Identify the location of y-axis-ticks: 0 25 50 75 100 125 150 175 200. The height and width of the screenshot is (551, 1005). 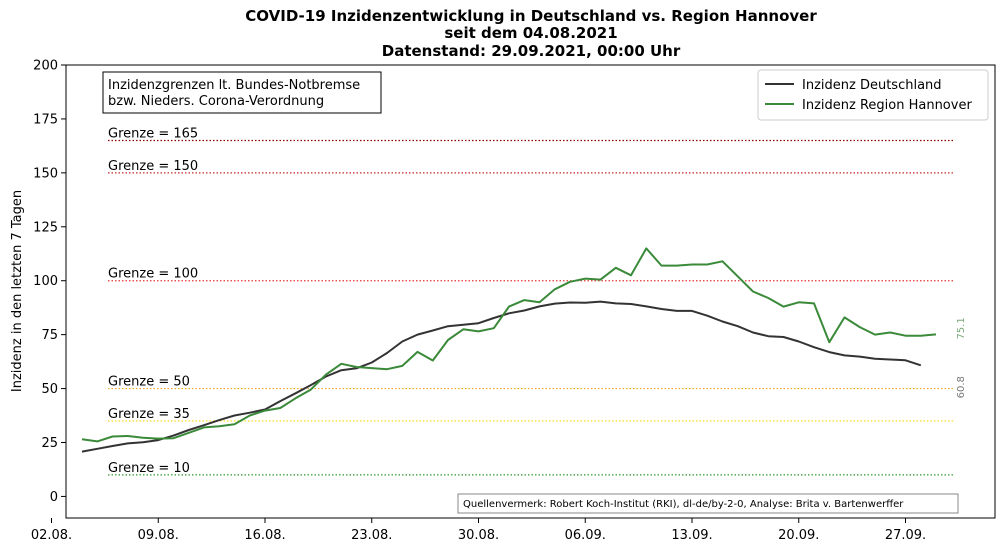
(49, 282).